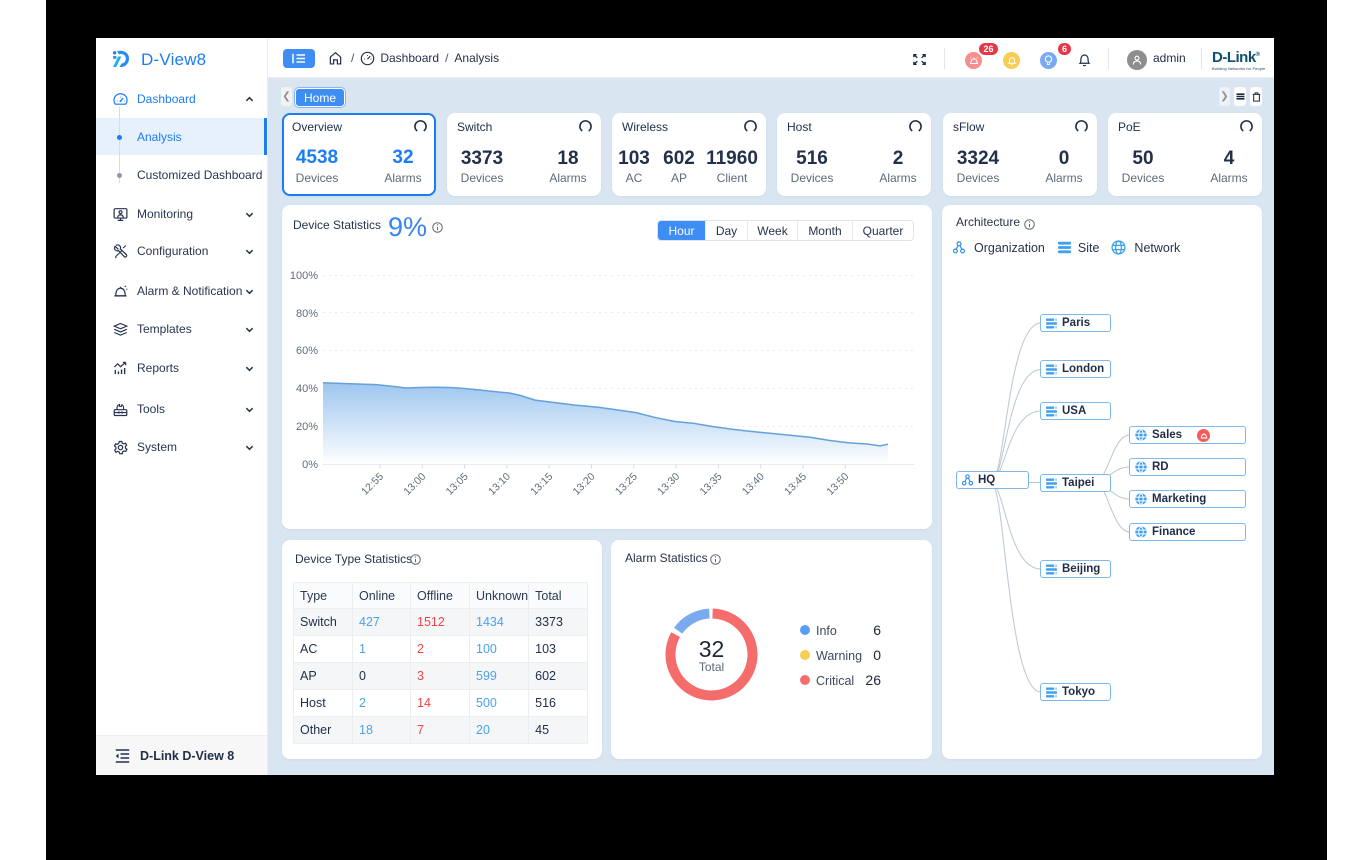 Image resolution: width=1360 pixels, height=860 pixels. What do you see at coordinates (626, 484) in the screenshot?
I see `svg-text: 13:25` at bounding box center [626, 484].